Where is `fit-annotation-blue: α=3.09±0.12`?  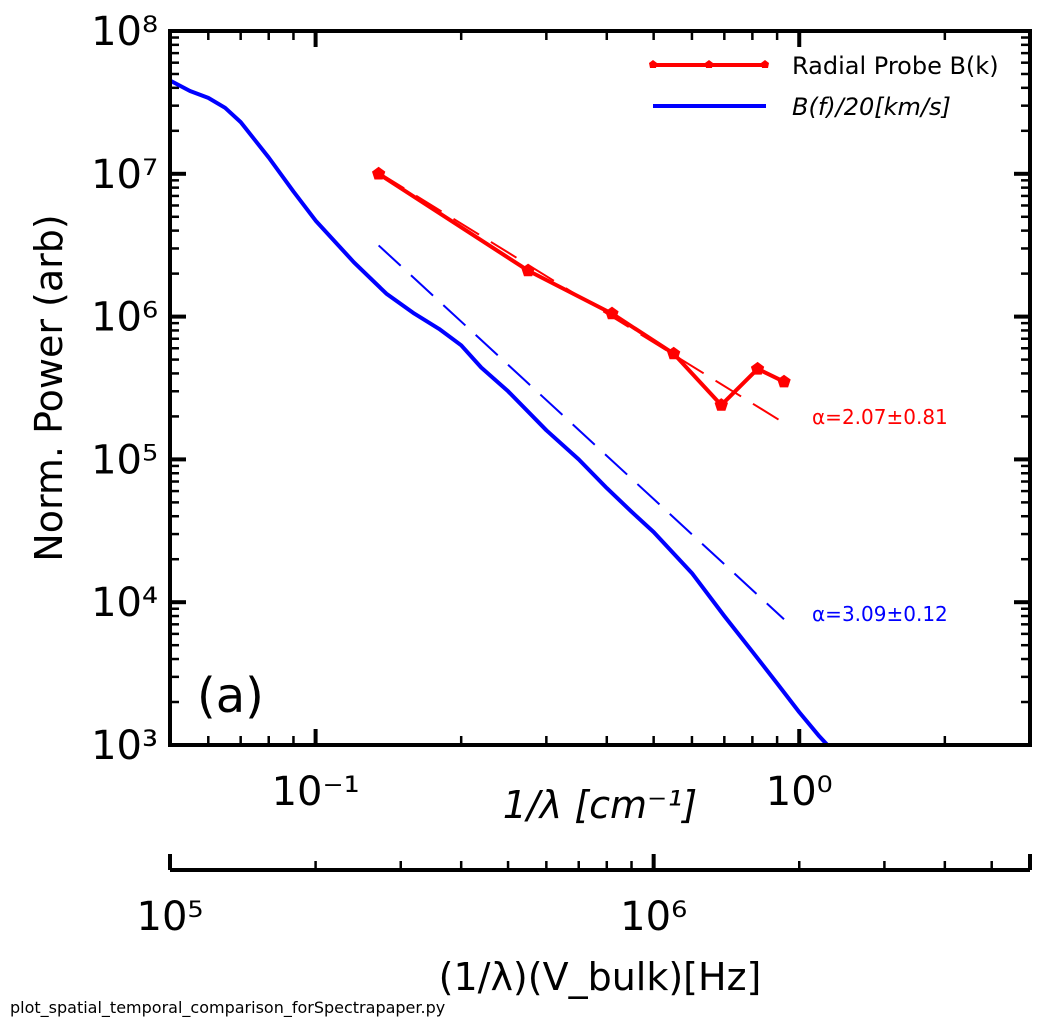 fit-annotation-blue: α=3.09±0.12 is located at coordinates (880, 614).